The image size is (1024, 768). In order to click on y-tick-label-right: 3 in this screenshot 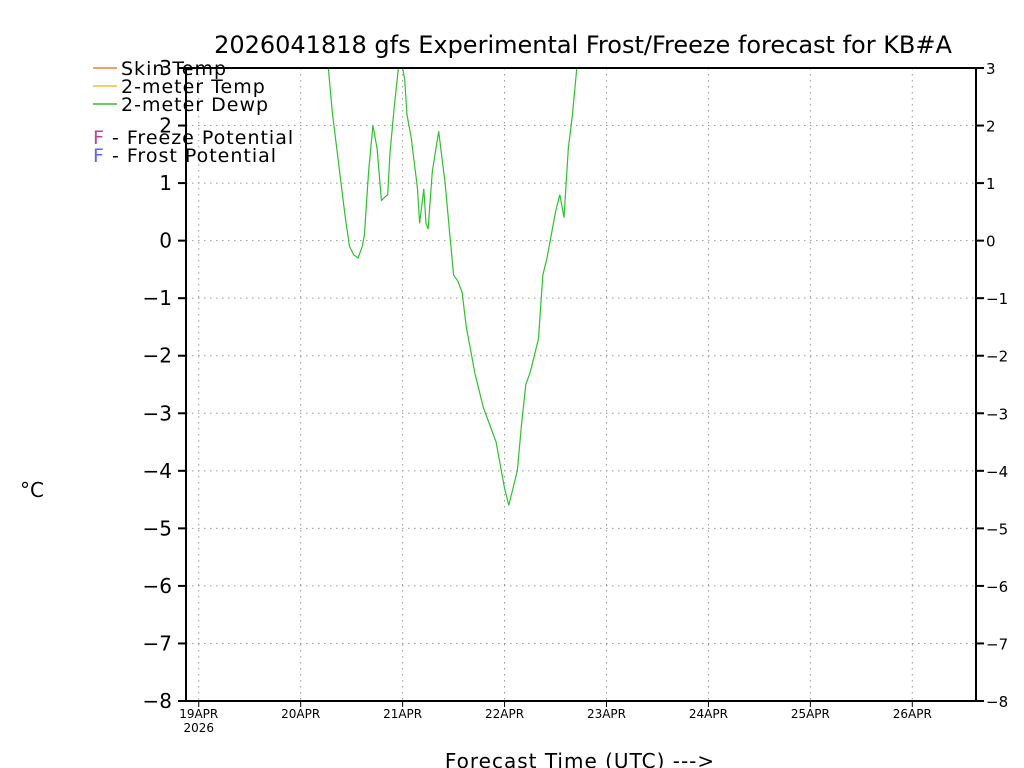, I will do `click(991, 69)`.